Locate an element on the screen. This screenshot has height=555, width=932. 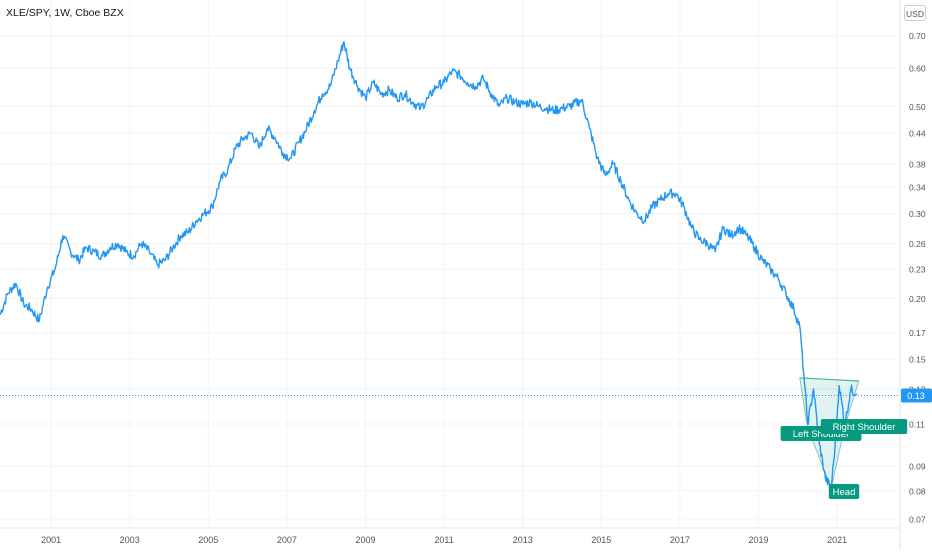
x-tick-label: 2007 is located at coordinates (287, 540).